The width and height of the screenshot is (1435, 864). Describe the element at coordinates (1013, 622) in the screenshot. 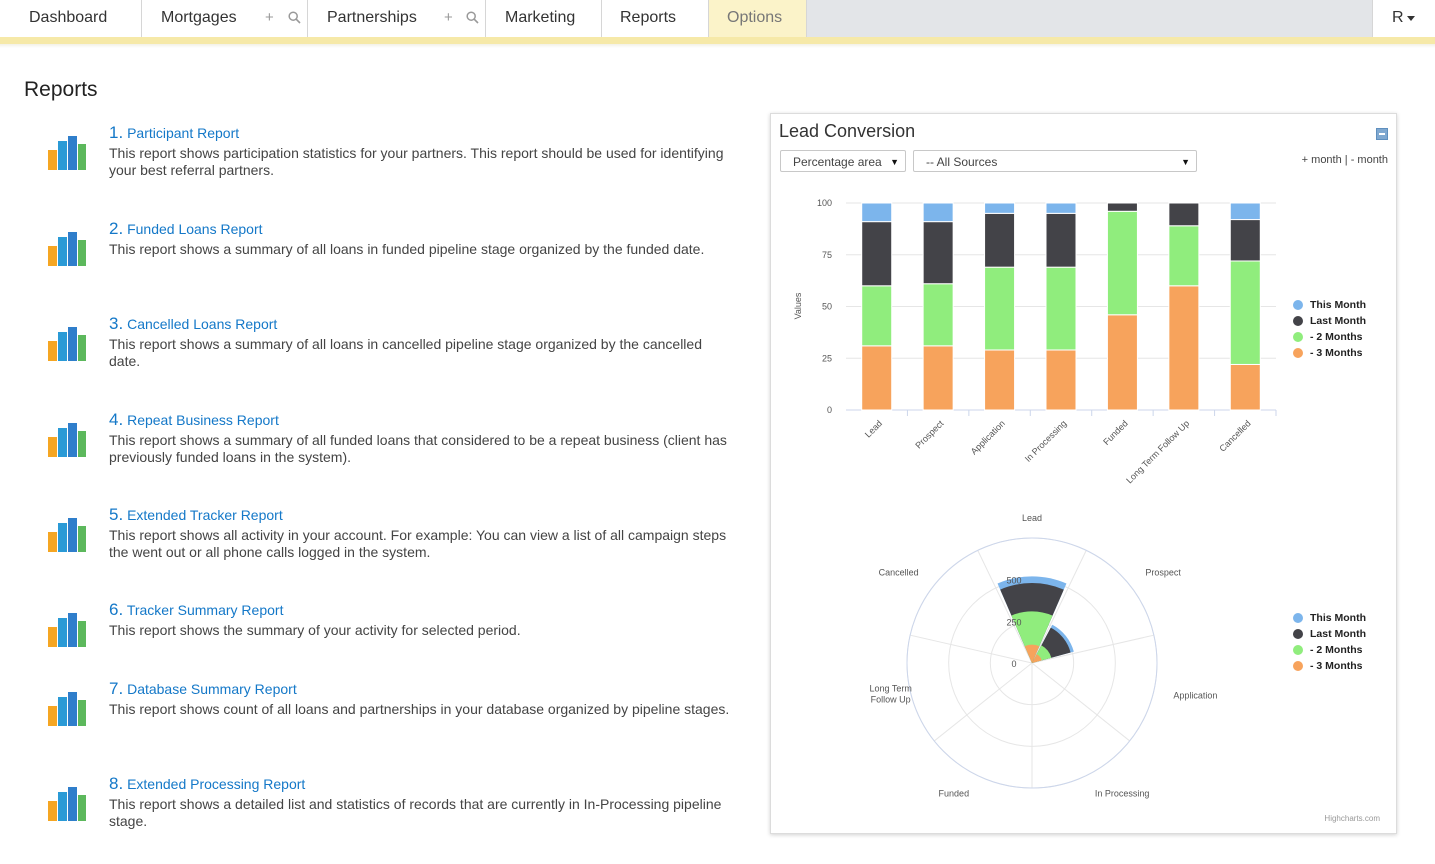

I see `polar-y-tick-label: 250` at that location.